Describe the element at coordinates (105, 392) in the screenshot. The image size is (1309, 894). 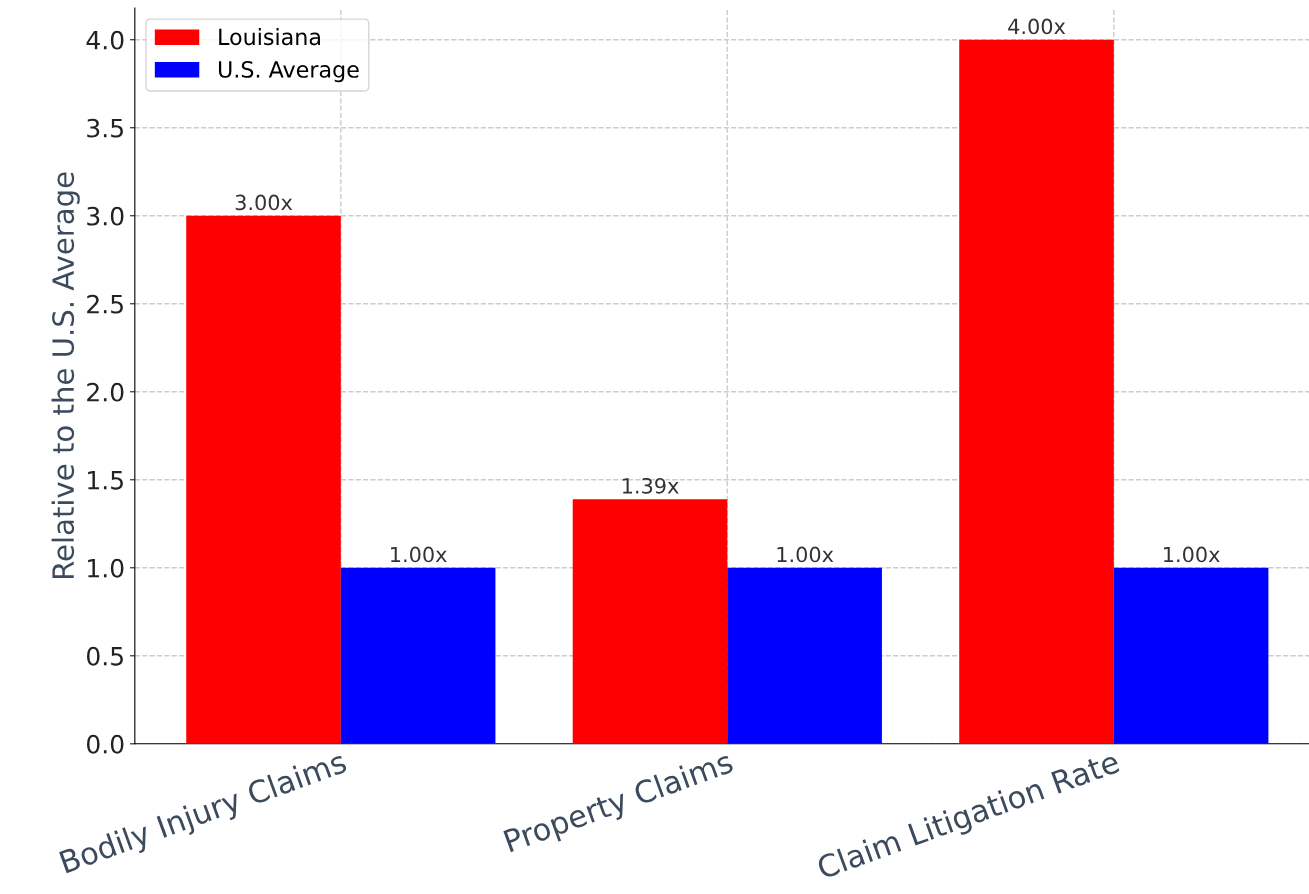
I see `y-tick-label: 2.0` at that location.